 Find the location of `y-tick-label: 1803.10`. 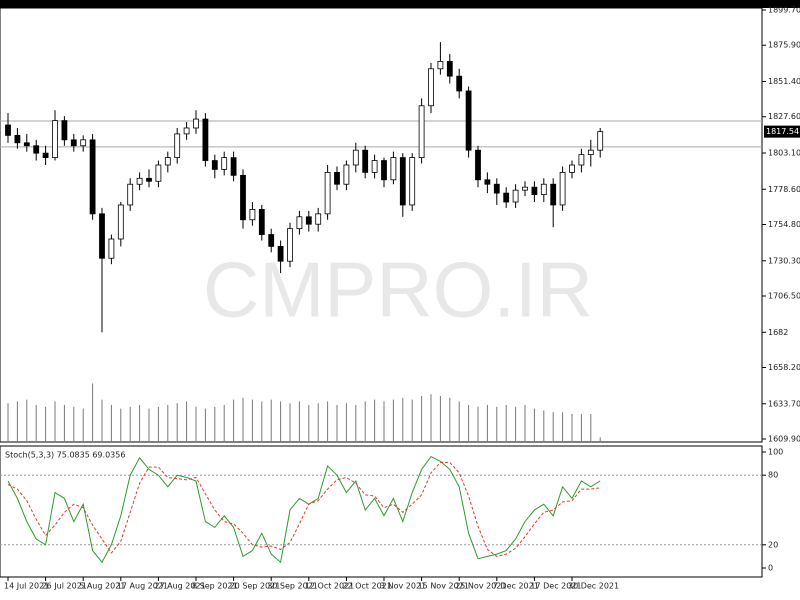

y-tick-label: 1803.10 is located at coordinates (784, 153).